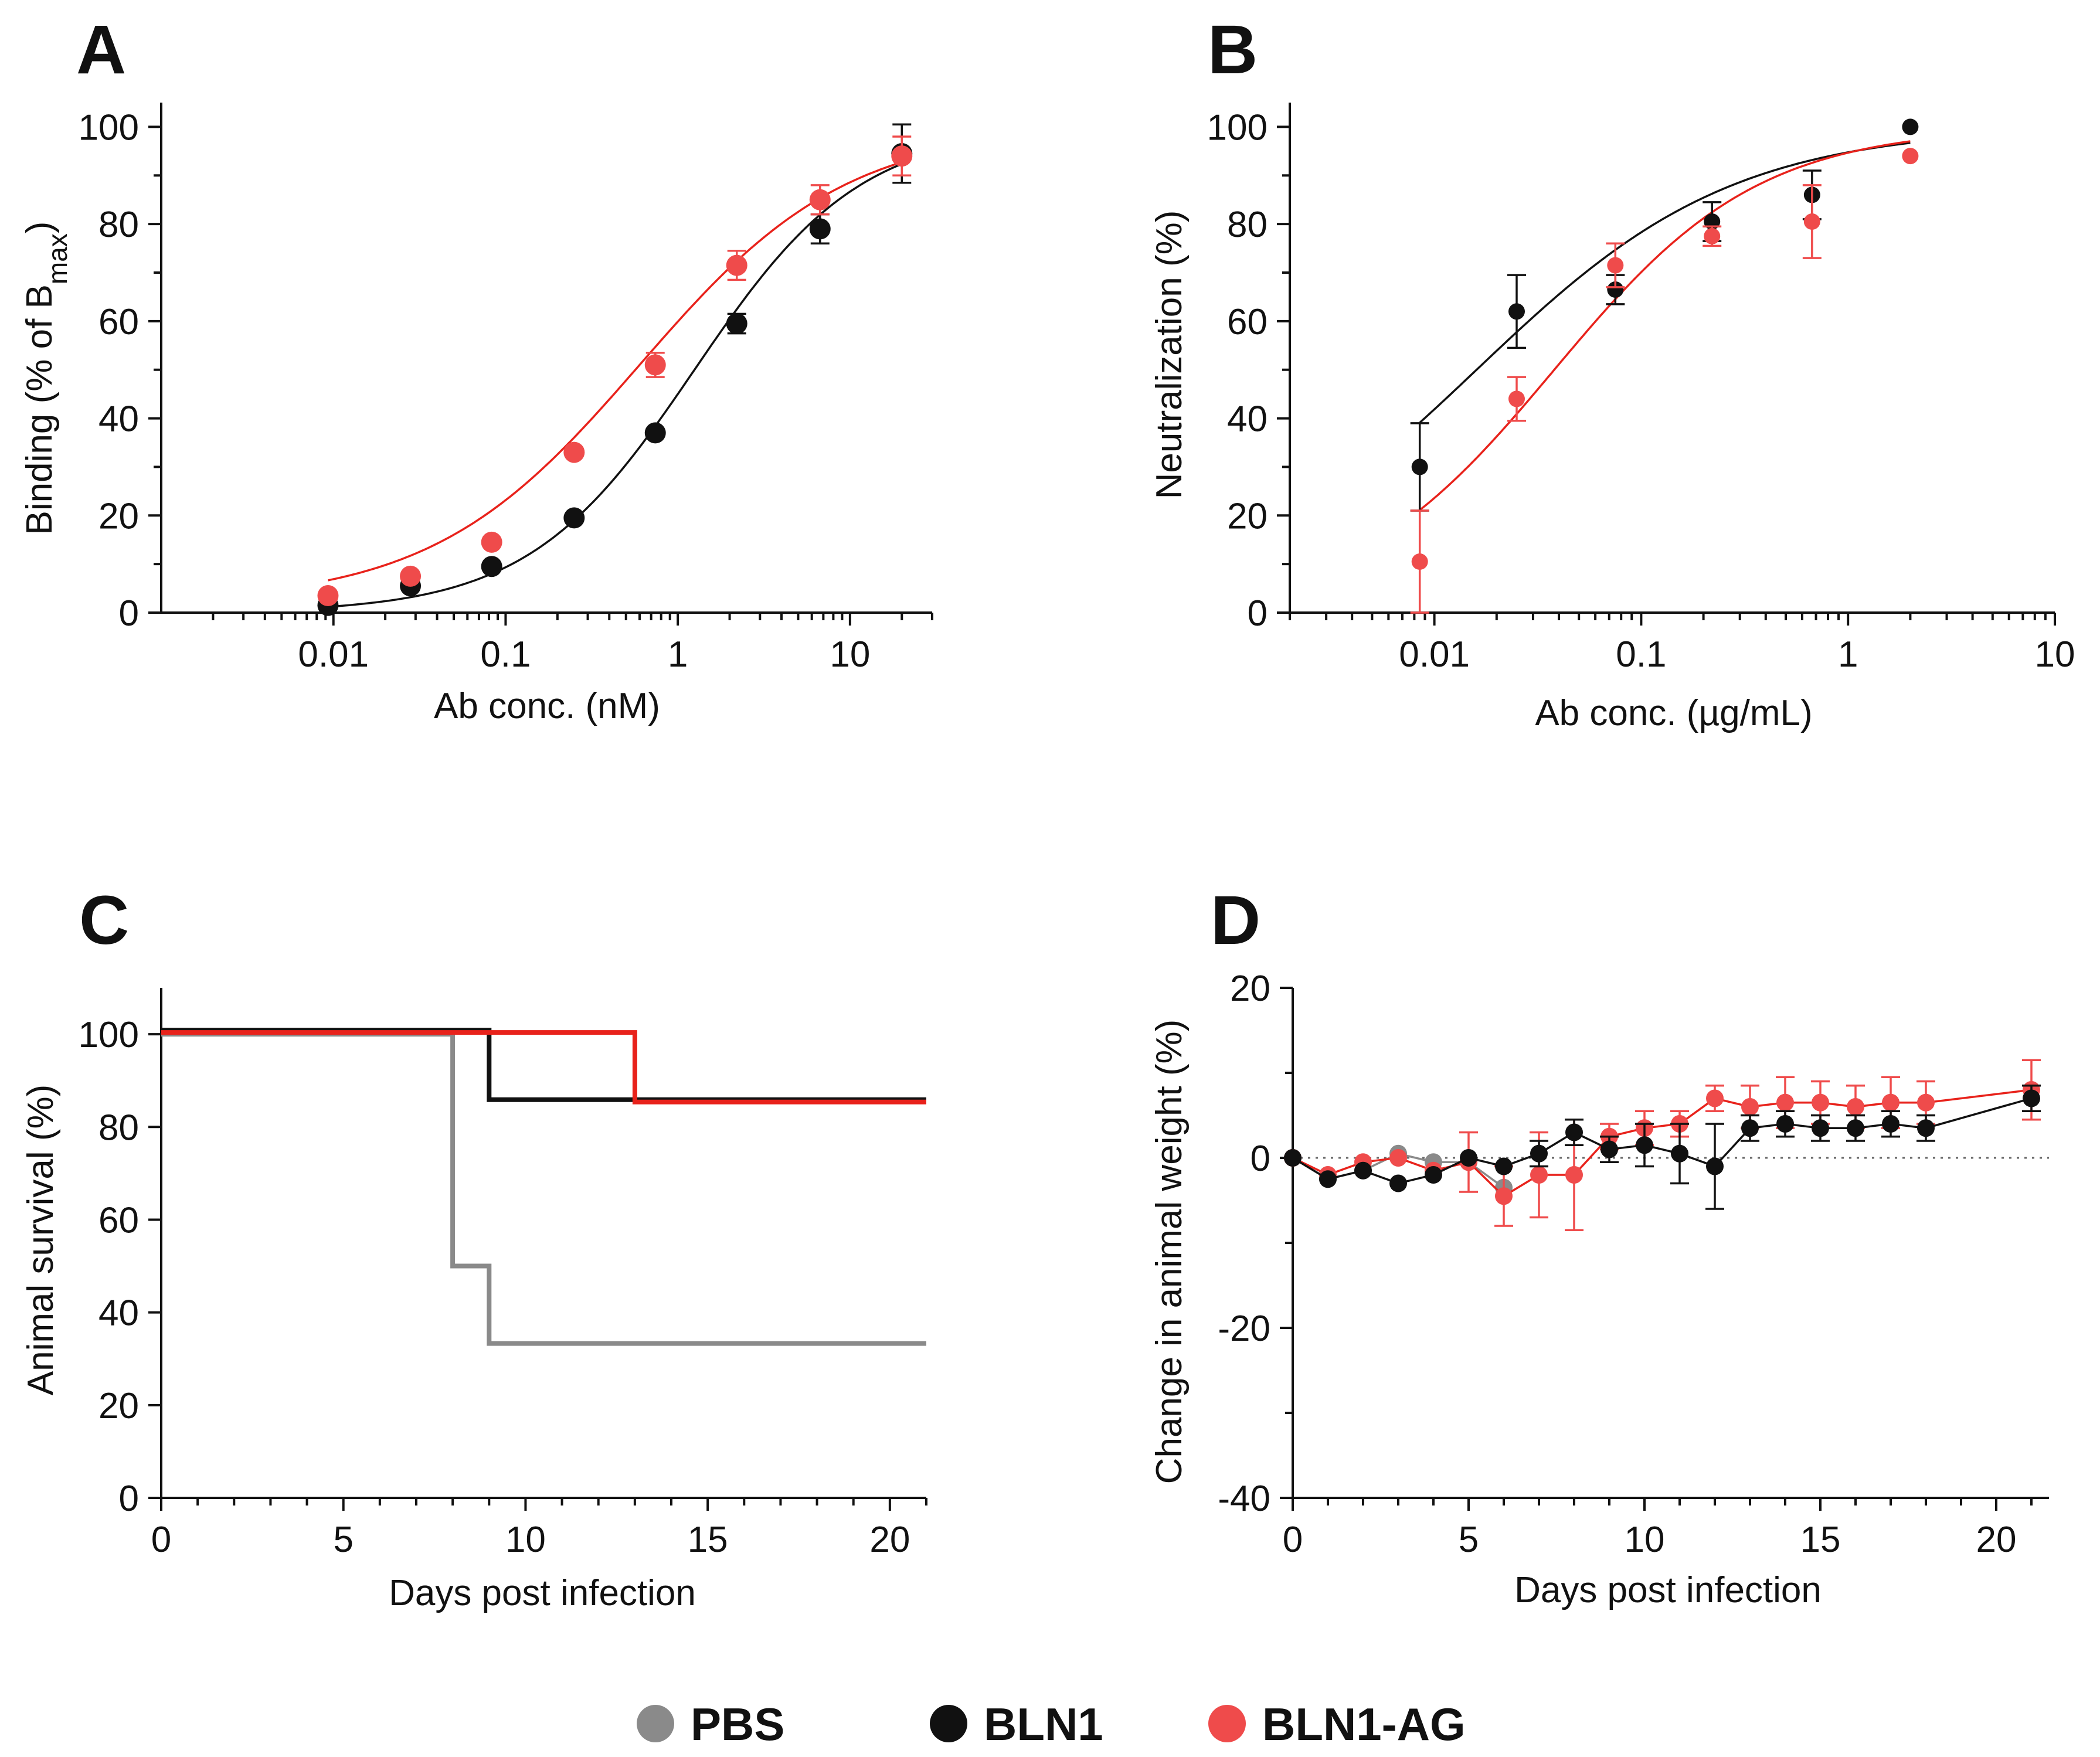 The height and width of the screenshot is (1757, 2100). What do you see at coordinates (1666, 1145) in the screenshot?
I see `panel-d-plot` at bounding box center [1666, 1145].